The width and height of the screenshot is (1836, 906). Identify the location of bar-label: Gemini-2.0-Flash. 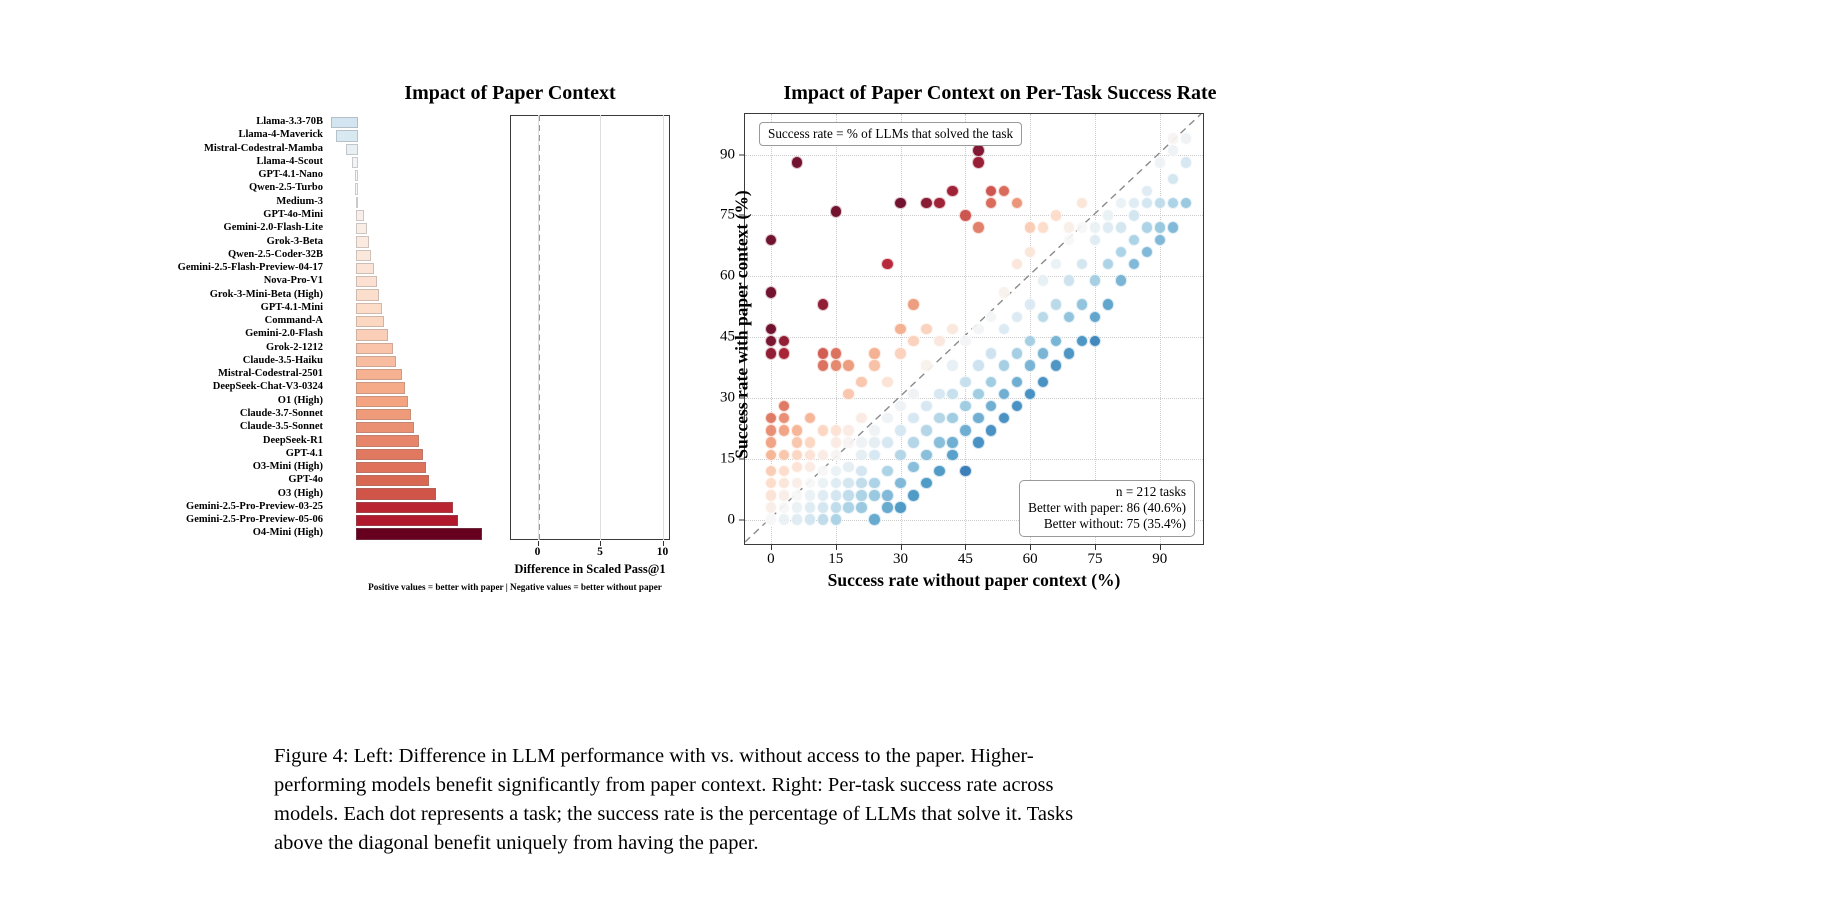
(284, 334).